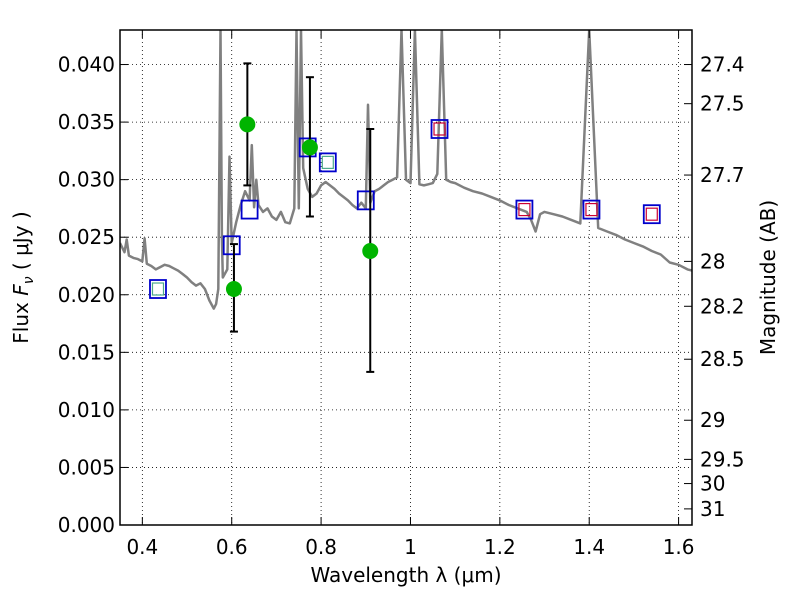 This screenshot has width=800, height=600. I want to click on x-tick-label: 1.6, so click(679, 547).